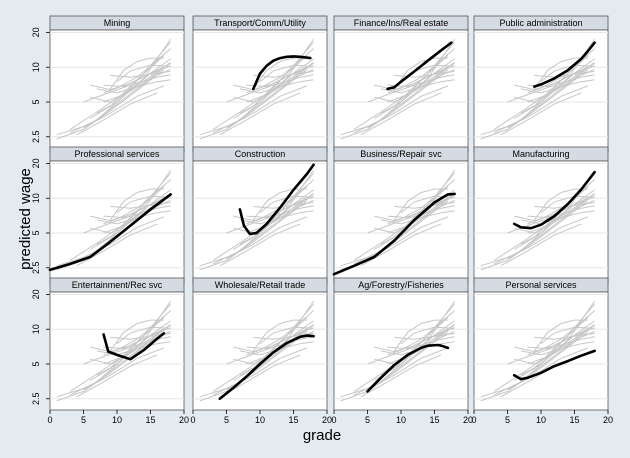 The height and width of the screenshot is (458, 630). Describe the element at coordinates (36, 67) in the screenshot. I see `y-tick-label: 10` at that location.